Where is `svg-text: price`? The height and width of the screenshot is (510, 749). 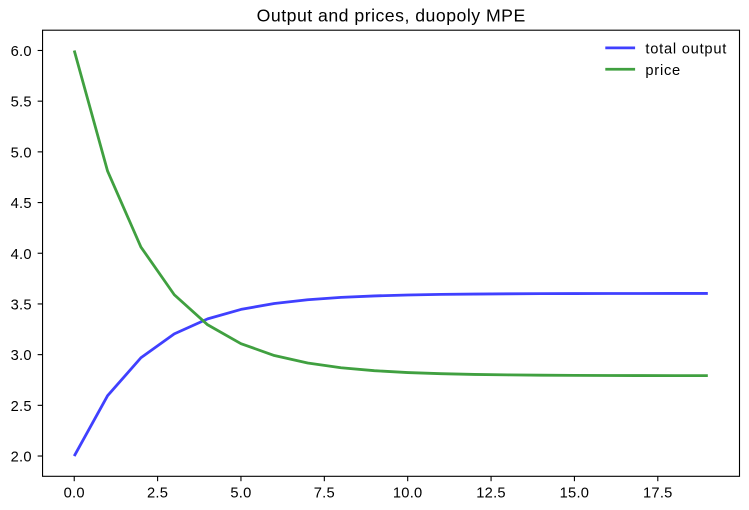
svg-text: price is located at coordinates (663, 71).